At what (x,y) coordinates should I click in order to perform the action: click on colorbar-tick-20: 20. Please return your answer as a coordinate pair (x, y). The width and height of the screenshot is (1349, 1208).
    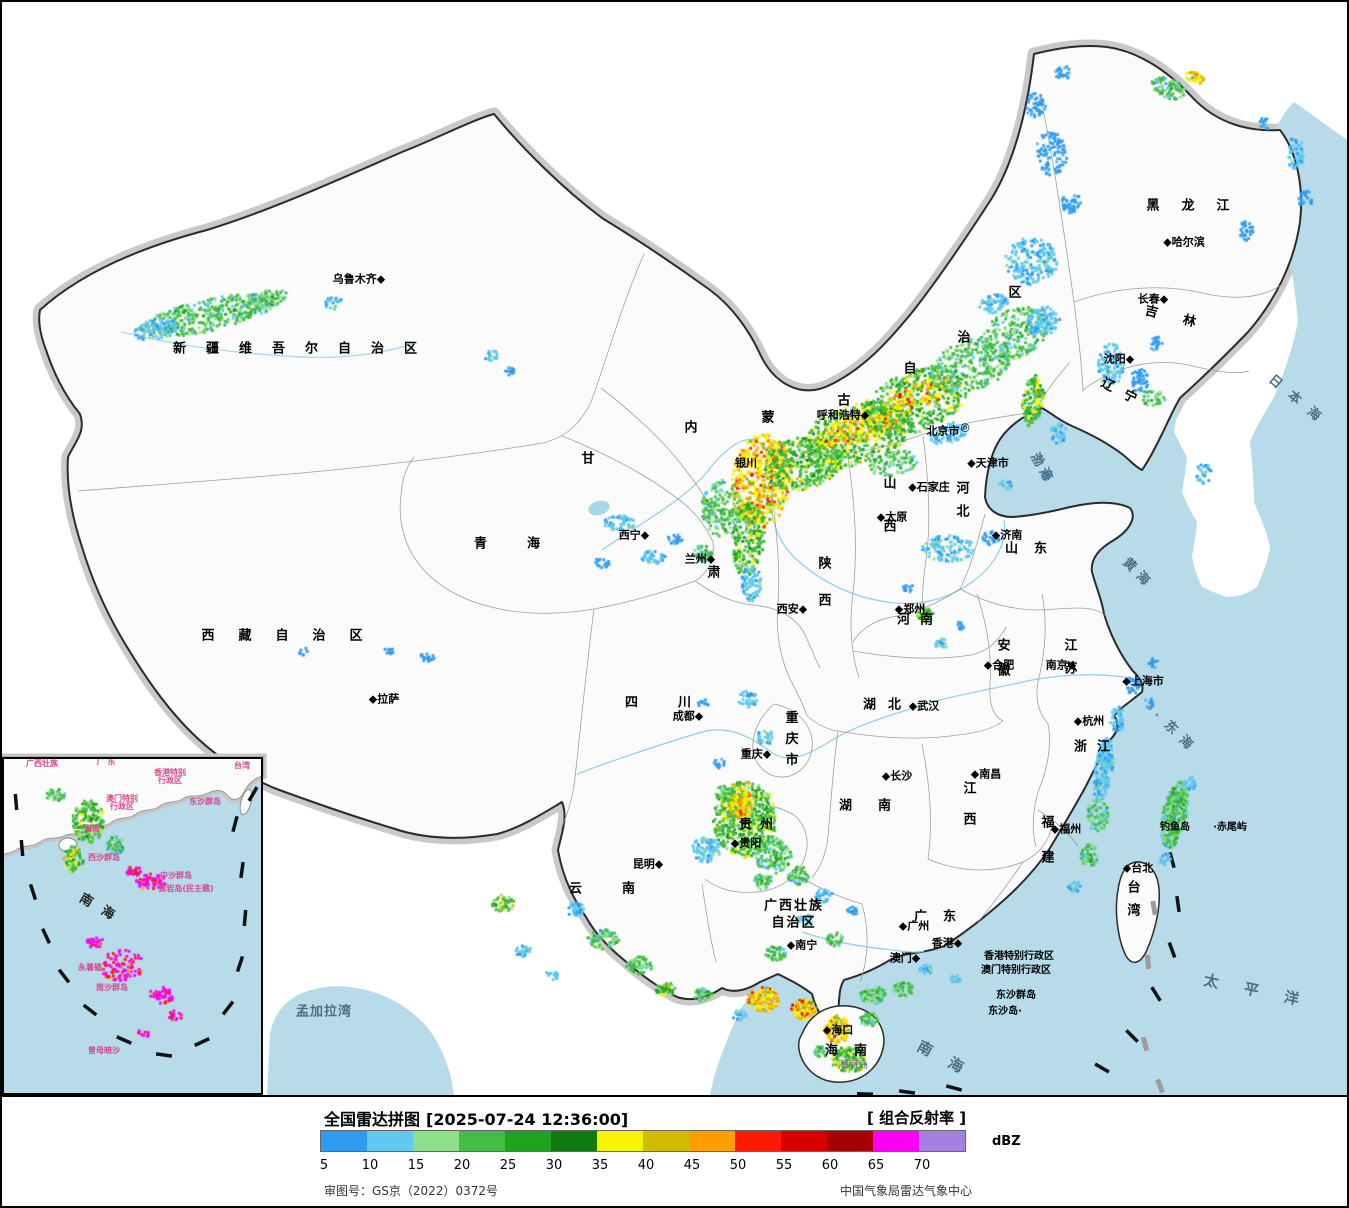
    Looking at the image, I should click on (462, 1165).